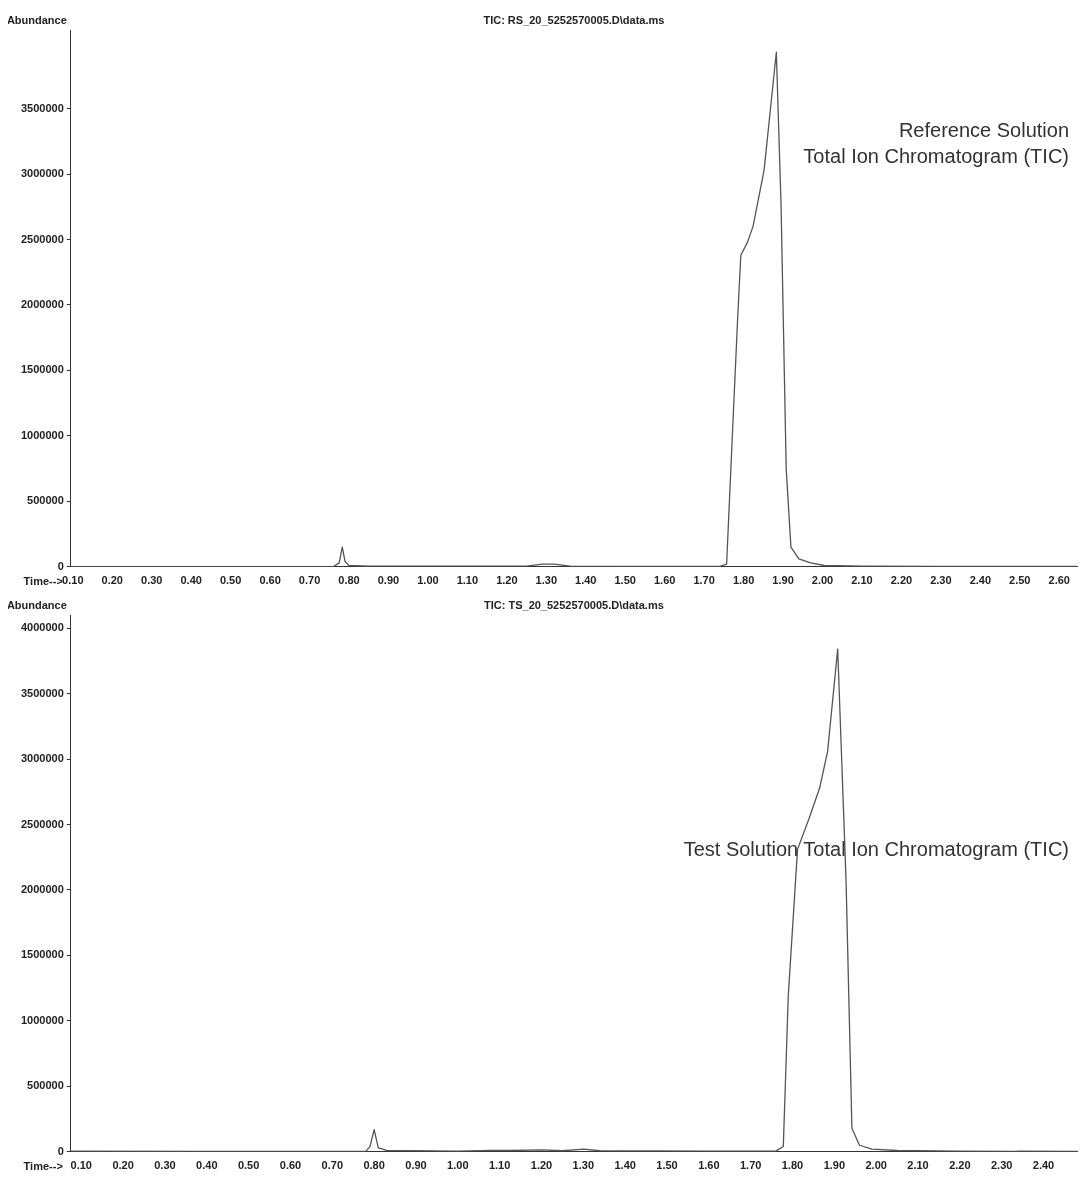 The image size is (1091, 1191). Describe the element at coordinates (1020, 580) in the screenshot. I see `x-tick-label: 2.50` at that location.